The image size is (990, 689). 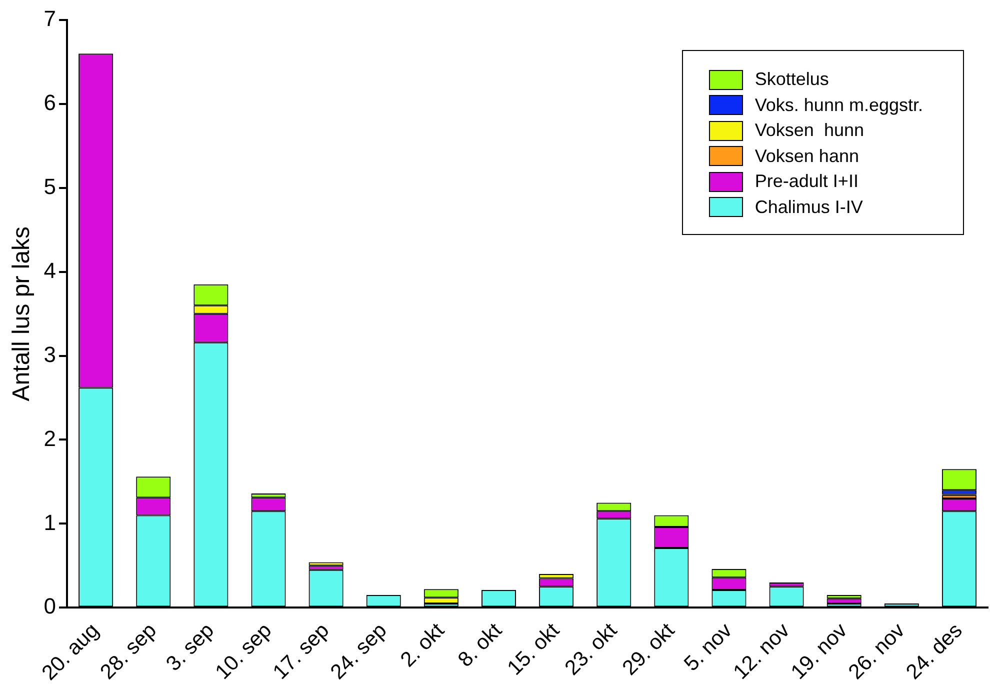 I want to click on y-tick-label: 4, so click(x=50, y=270).